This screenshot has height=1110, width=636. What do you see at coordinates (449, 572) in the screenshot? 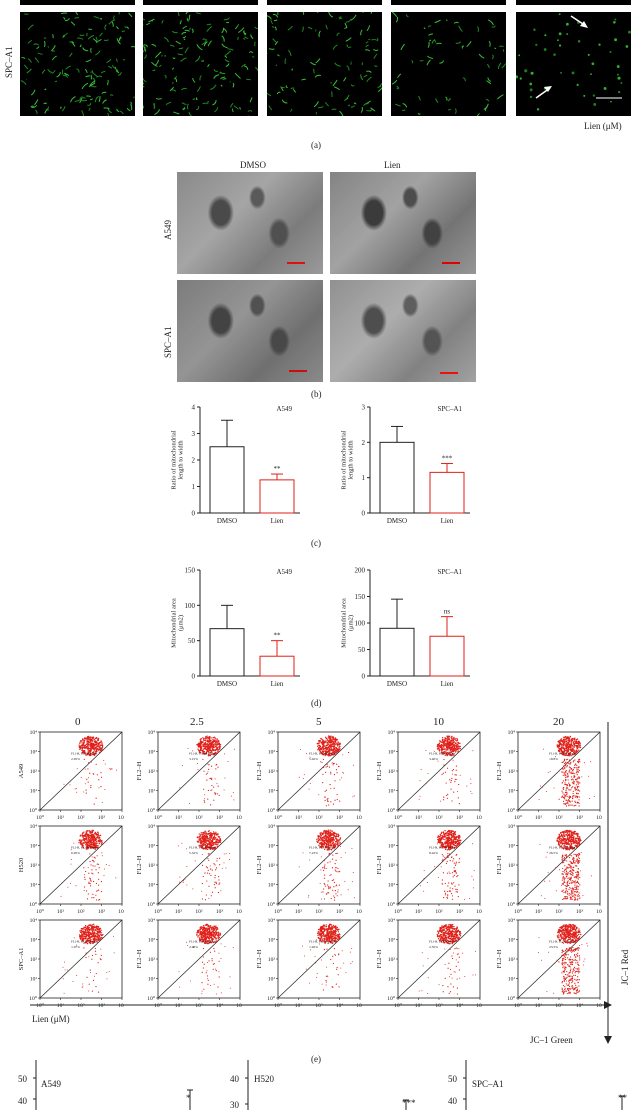
I see `chart-title: SPC–A1` at bounding box center [449, 572].